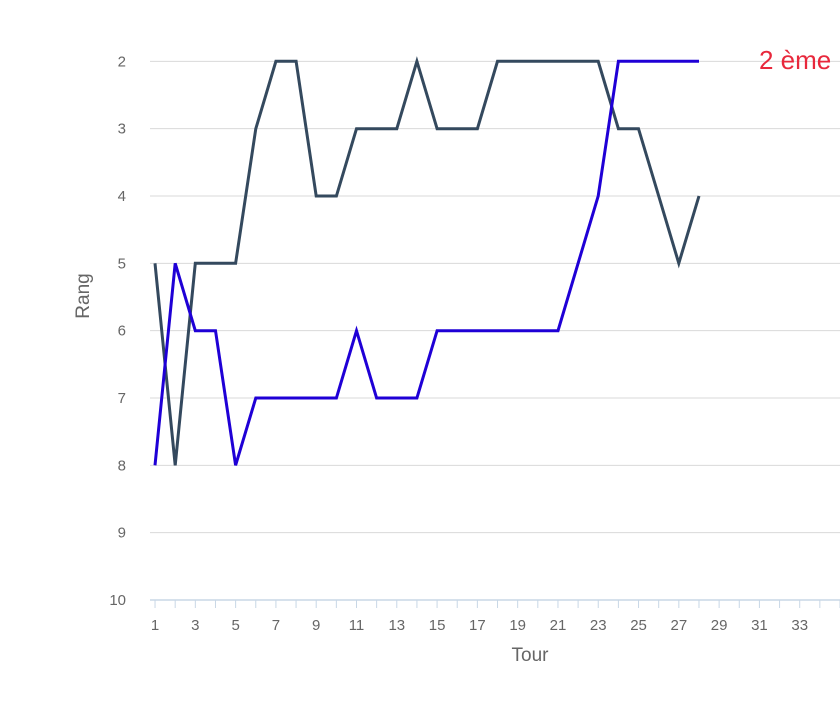  I want to click on y-axis-title: Rang, so click(83, 295).